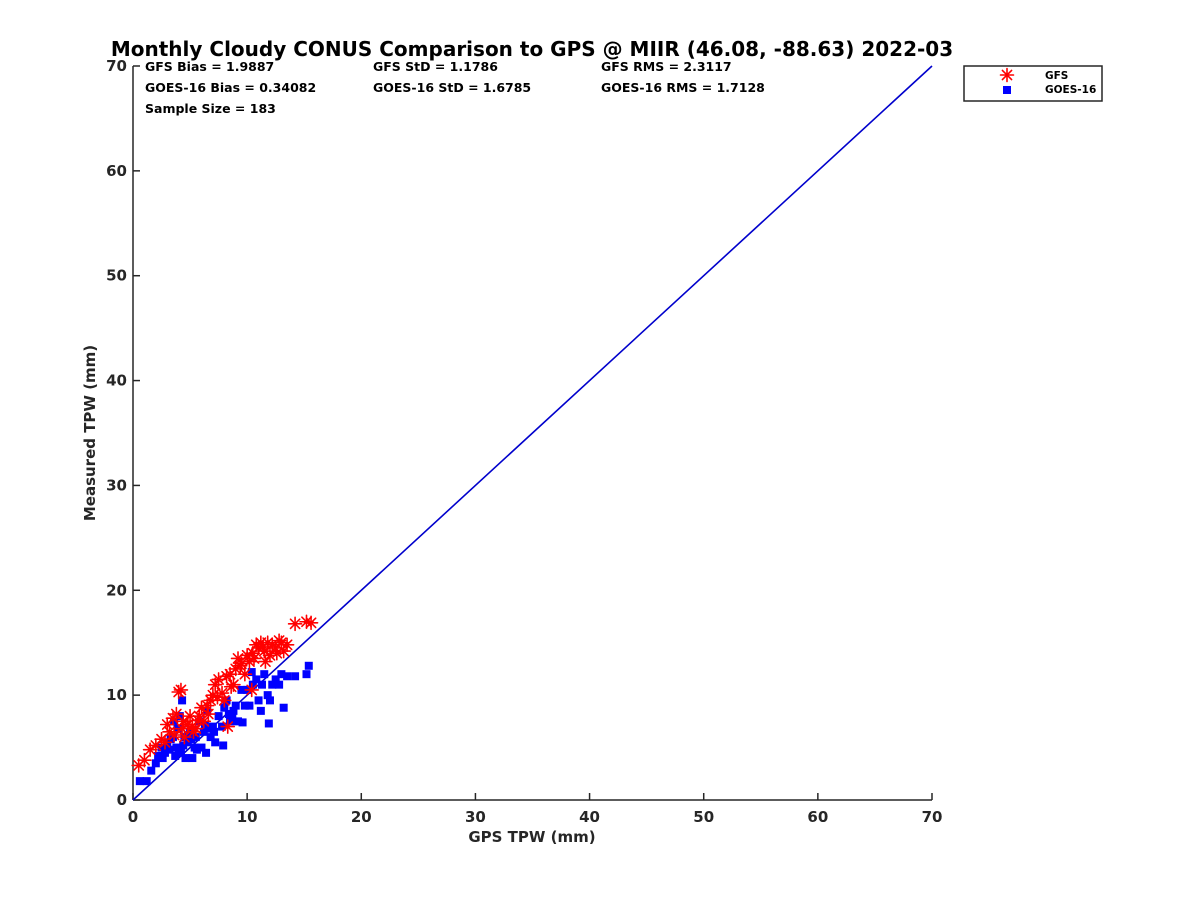  What do you see at coordinates (531, 837) in the screenshot?
I see `x-axis-label: GPS TPW (mm)` at bounding box center [531, 837].